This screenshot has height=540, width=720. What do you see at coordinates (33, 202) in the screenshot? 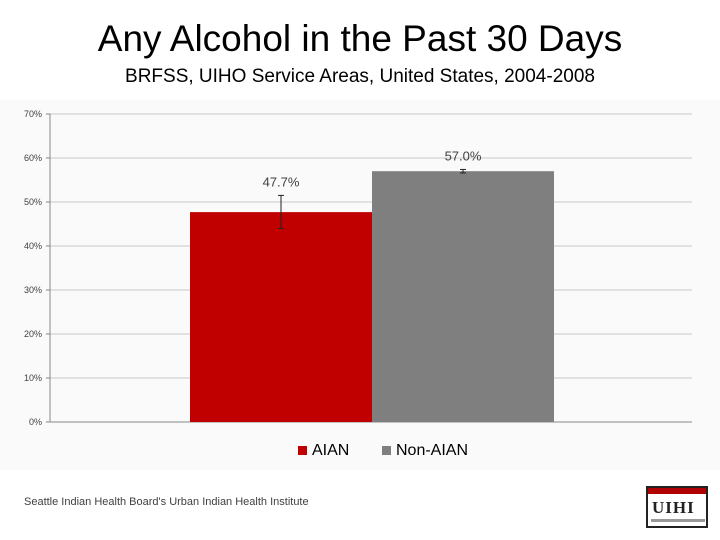
I see `y-tick-label: 50%` at bounding box center [33, 202].